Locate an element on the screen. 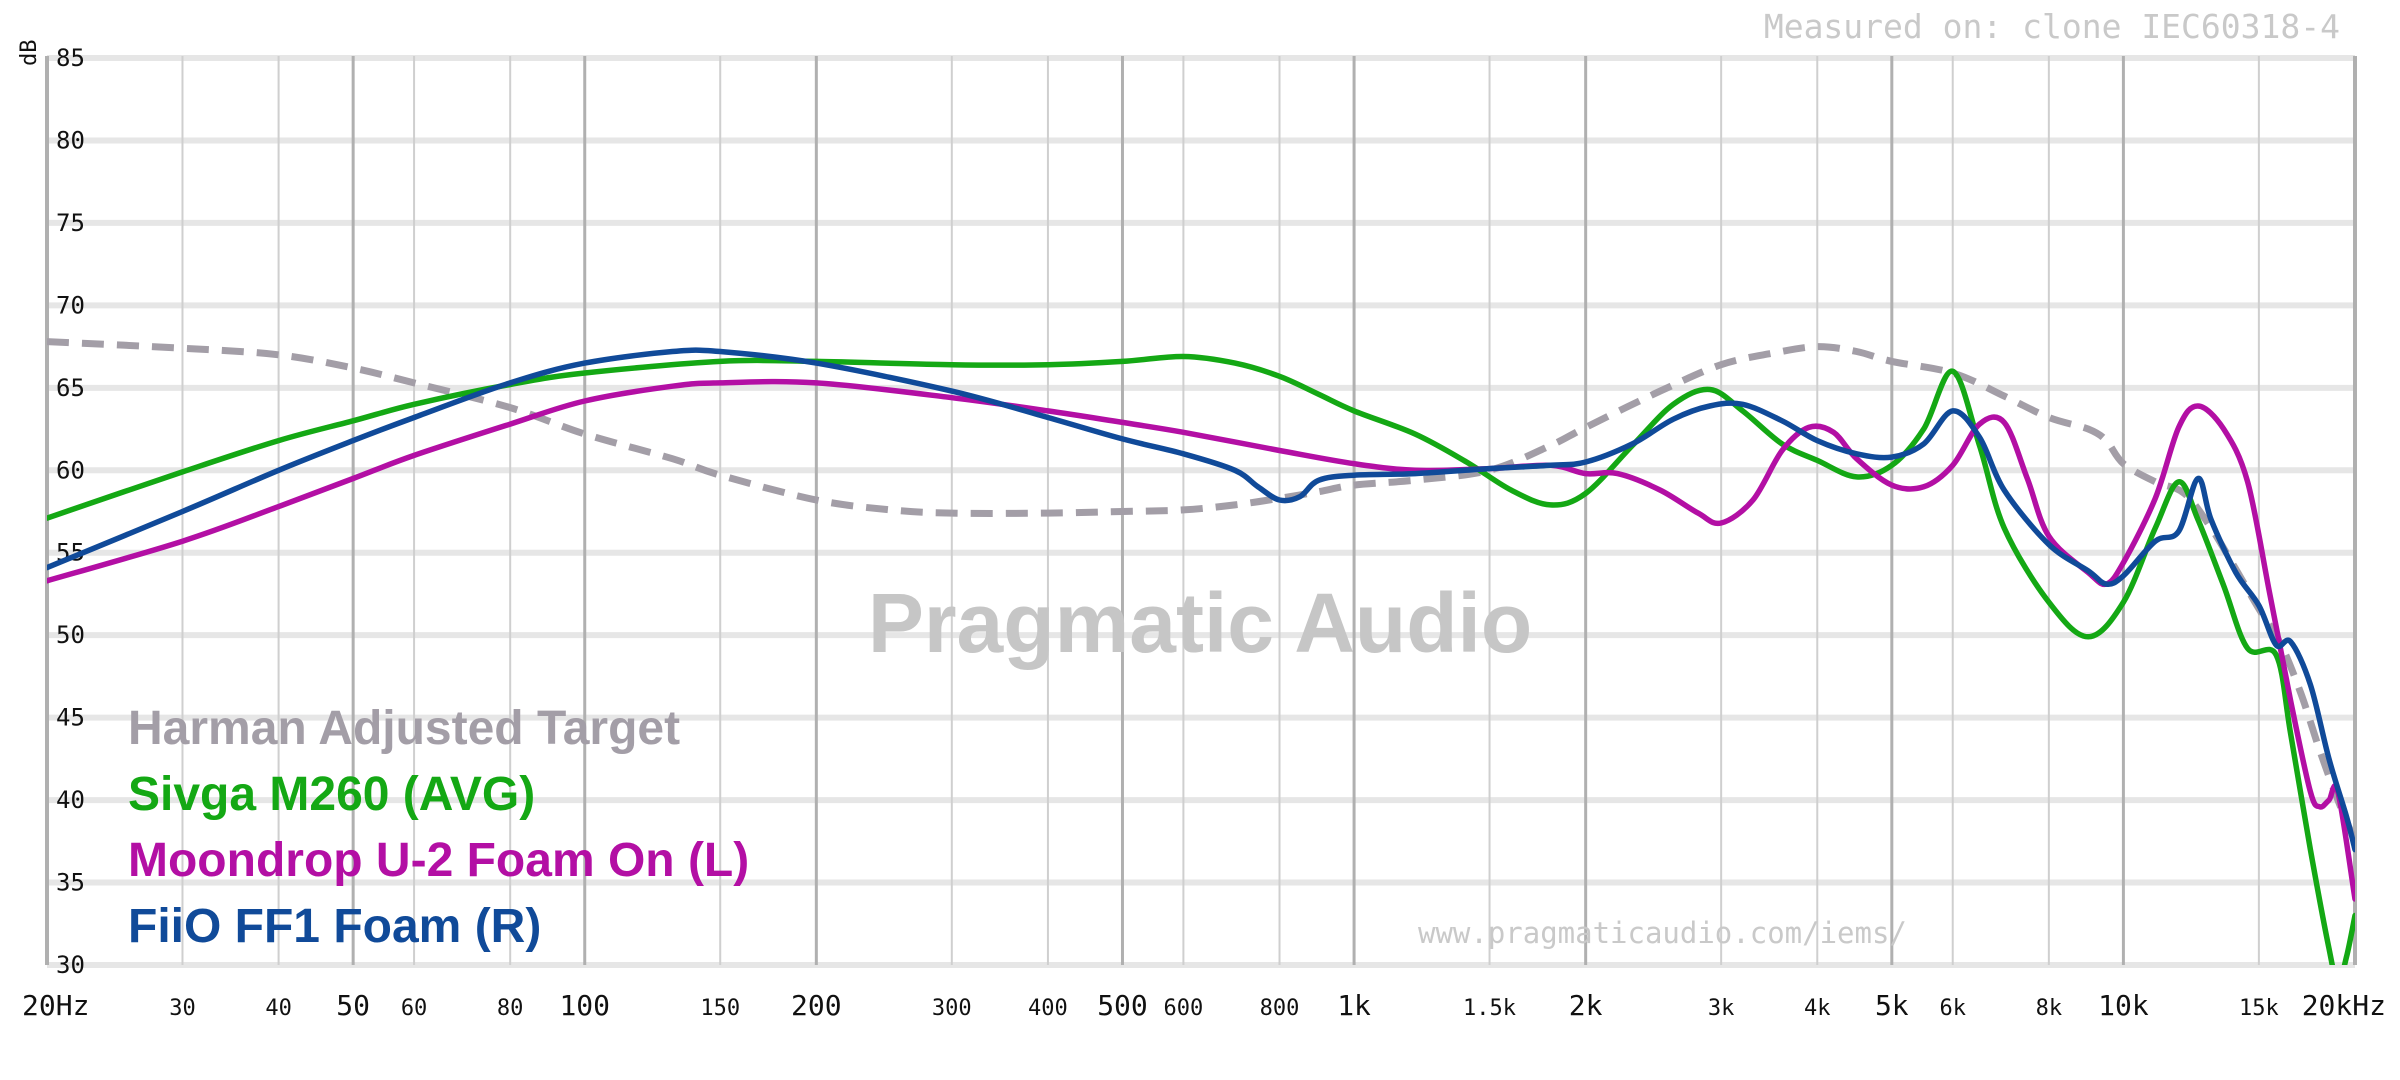 The width and height of the screenshot is (2400, 1080). y-tick-label: 85 is located at coordinates (70, 58).